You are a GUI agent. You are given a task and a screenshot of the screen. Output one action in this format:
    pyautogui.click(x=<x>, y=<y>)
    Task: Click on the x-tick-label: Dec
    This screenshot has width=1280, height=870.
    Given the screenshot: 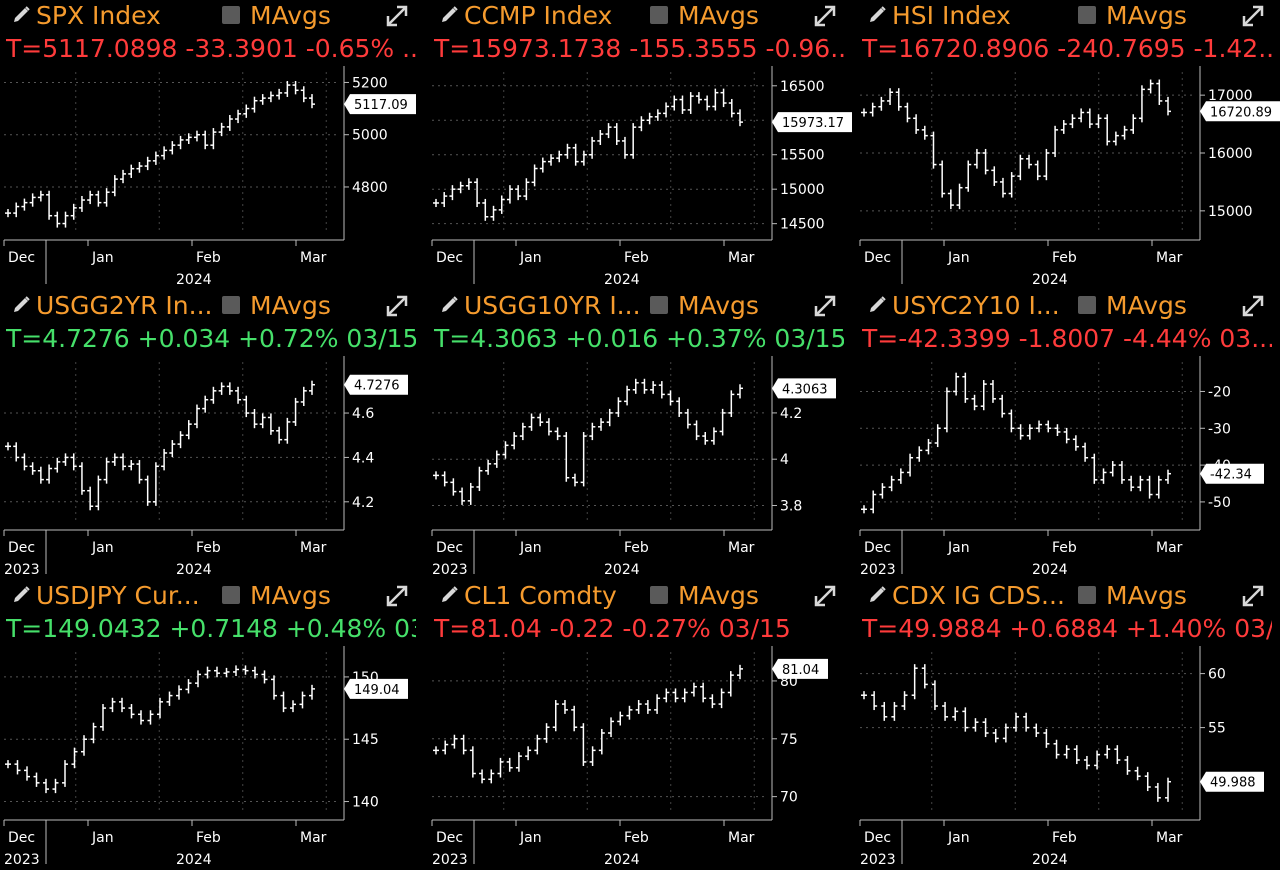 What is the action you would take?
    pyautogui.click(x=449, y=838)
    